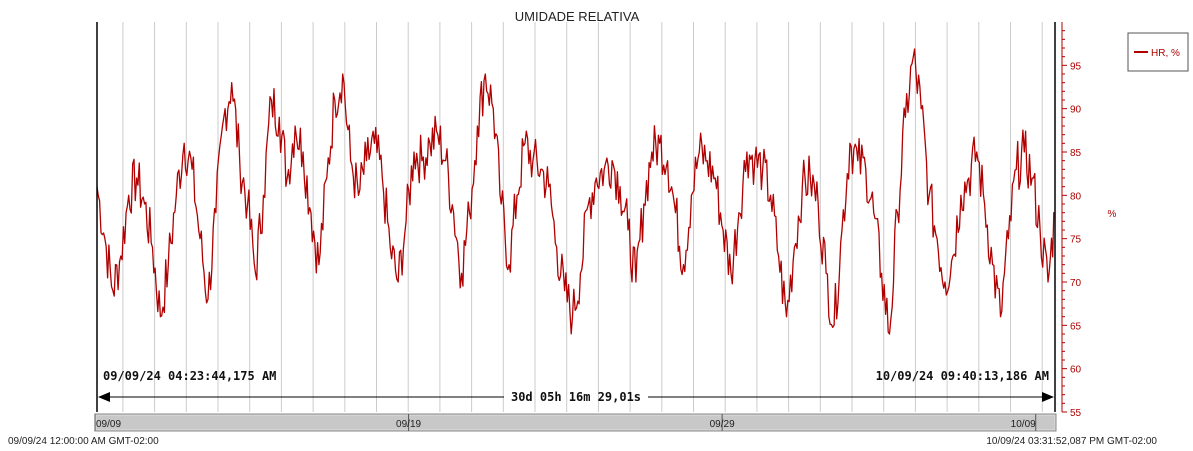 The width and height of the screenshot is (1193, 451). Describe the element at coordinates (1076, 370) in the screenshot. I see `y-tick-label: 60` at that location.